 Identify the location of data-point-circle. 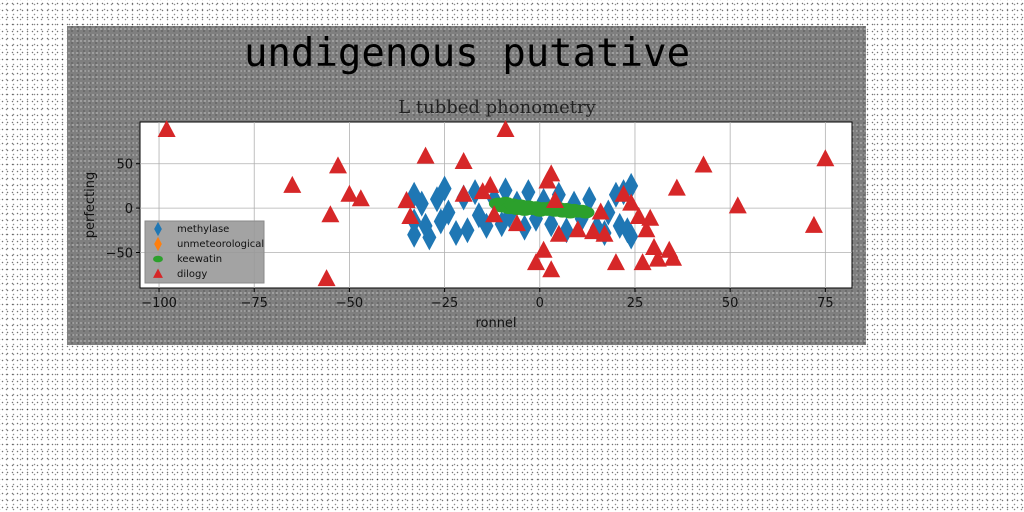
(585, 212).